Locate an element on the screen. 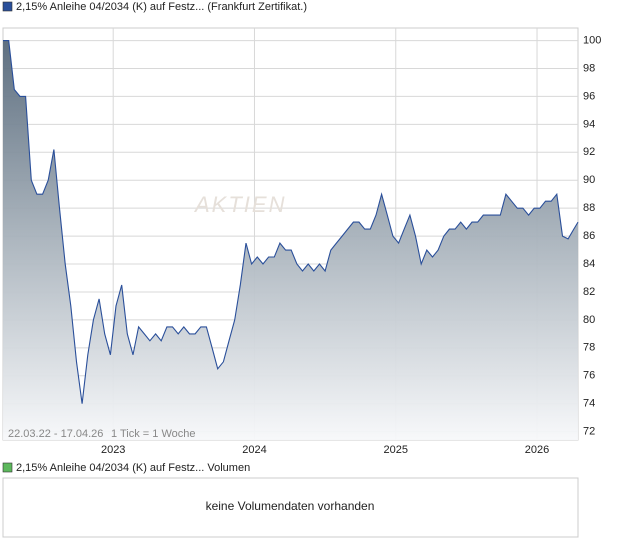 Image resolution: width=620 pixels, height=546 pixels. y-tick-label: 80 is located at coordinates (589, 320).